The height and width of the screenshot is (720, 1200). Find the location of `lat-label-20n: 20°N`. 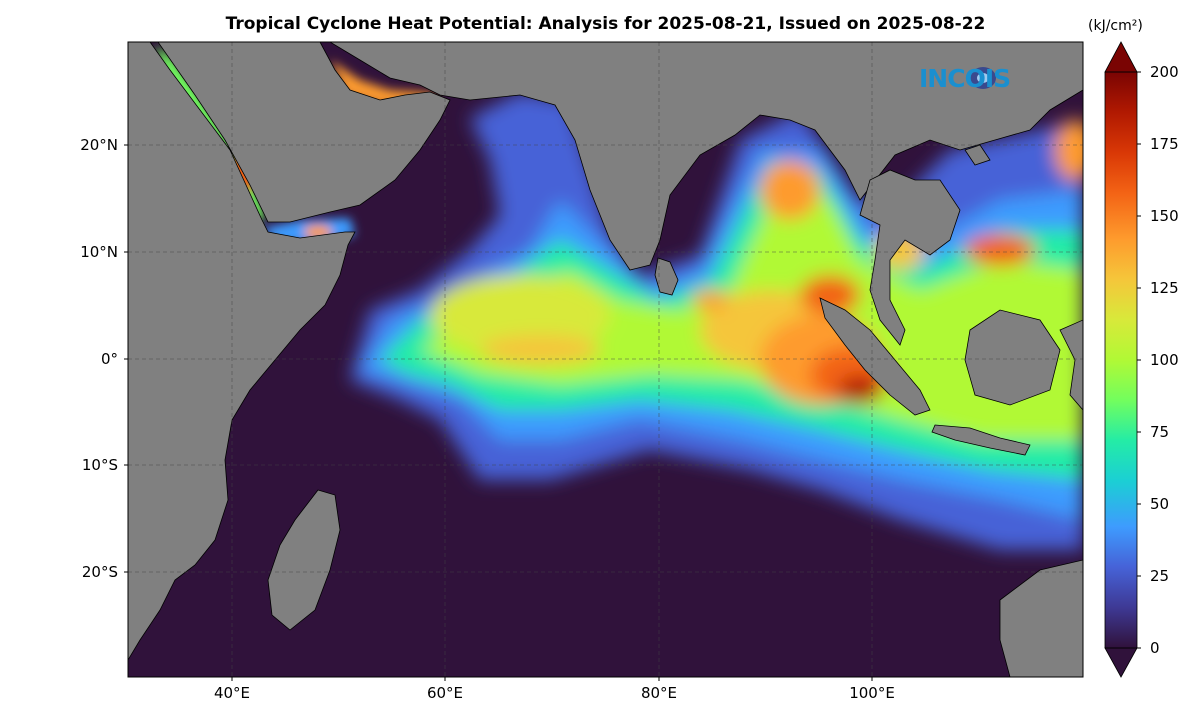

lat-label-20n: 20°N is located at coordinates (99, 145).